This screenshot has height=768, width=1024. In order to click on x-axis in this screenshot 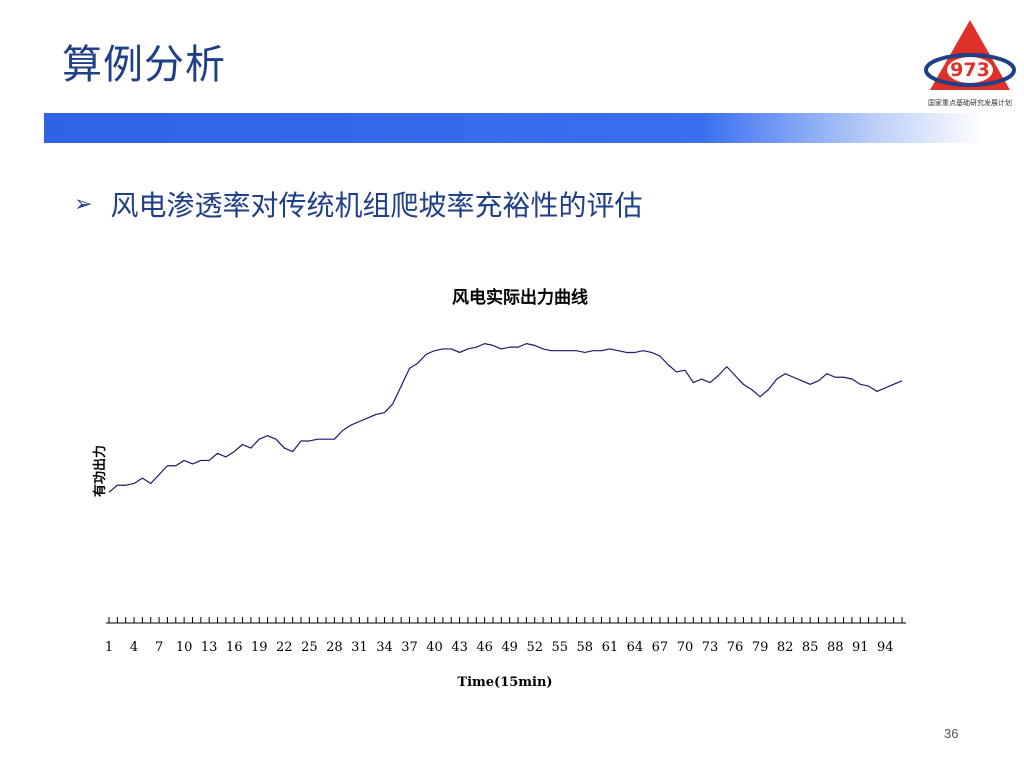, I will do `click(506, 620)`.